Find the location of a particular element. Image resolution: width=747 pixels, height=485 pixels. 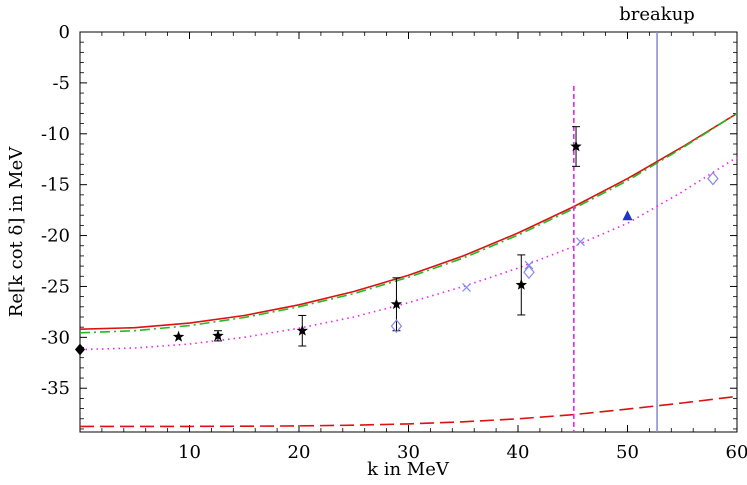

x-tick-label: 20 is located at coordinates (299, 452).